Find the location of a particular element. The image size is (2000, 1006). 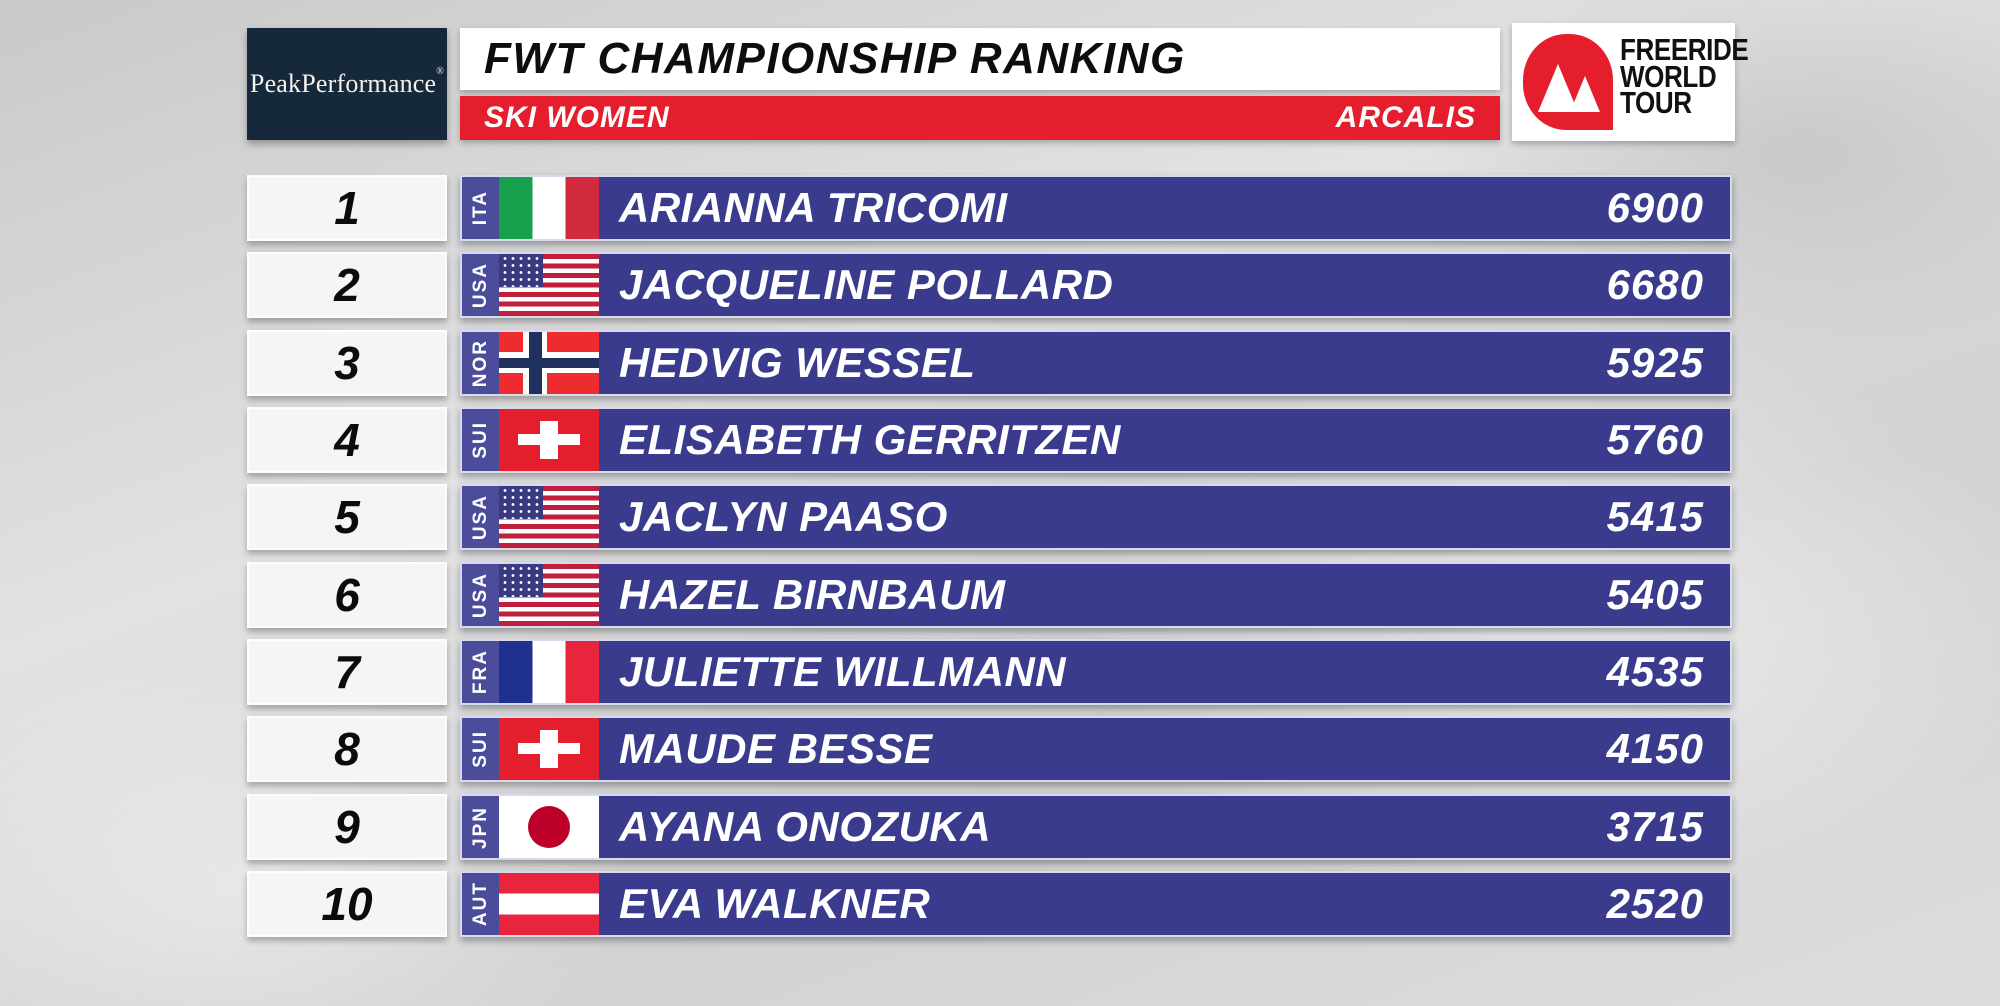

points-value: 4150 is located at coordinates (1655, 748).